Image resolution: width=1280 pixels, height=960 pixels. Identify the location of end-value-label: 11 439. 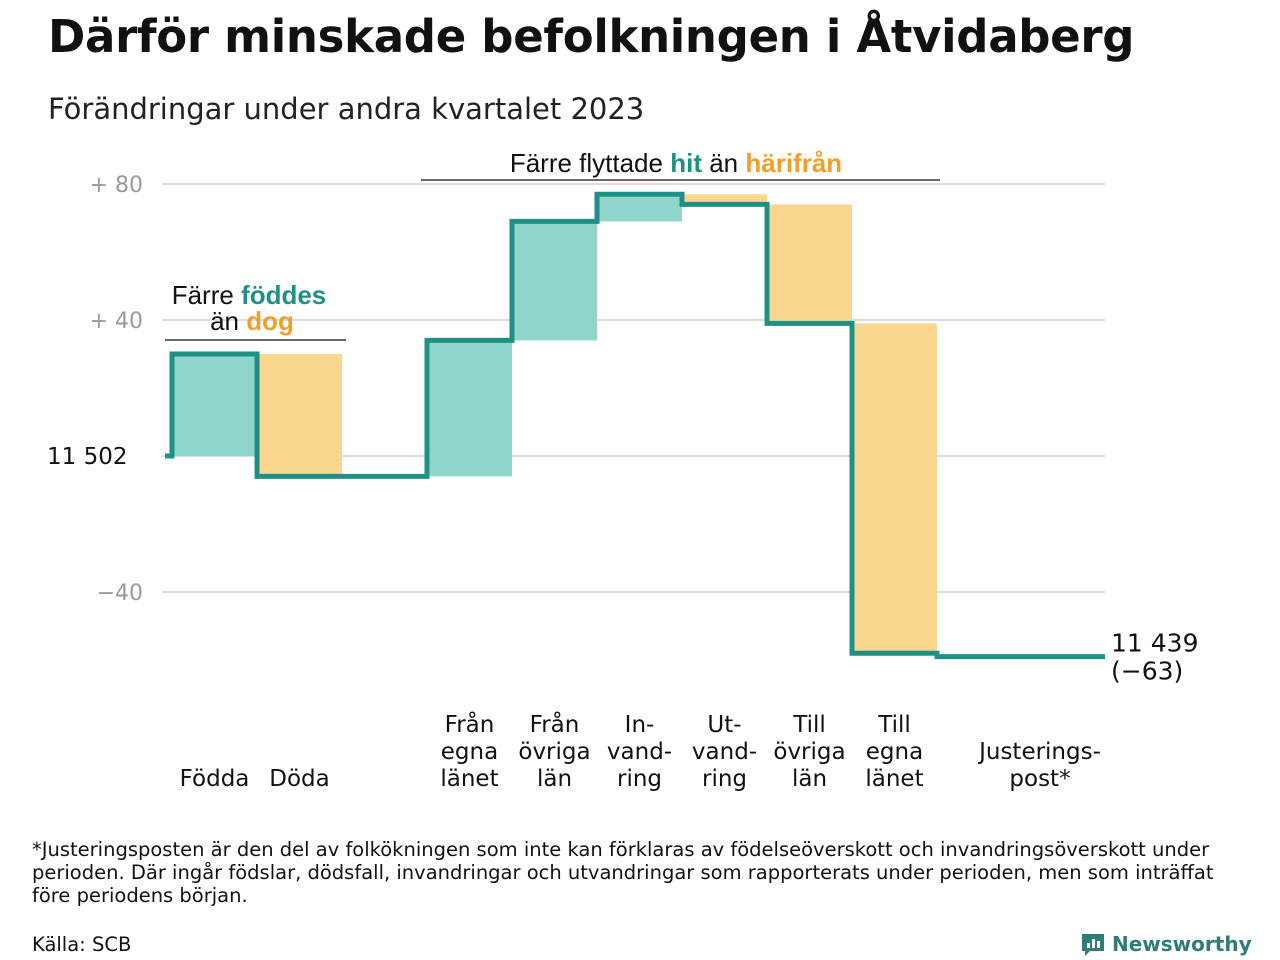
(1154, 643).